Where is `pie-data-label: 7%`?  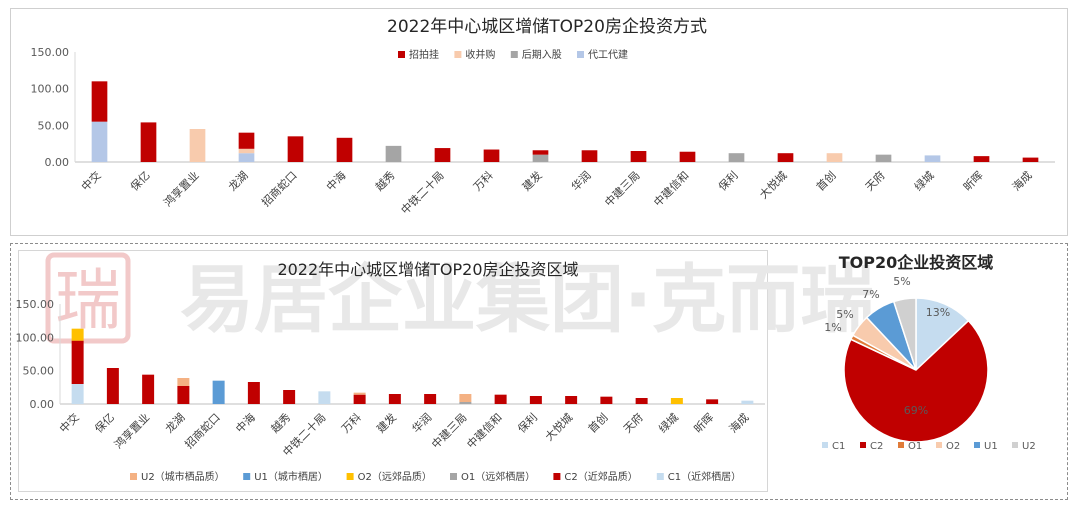 pie-data-label: 7% is located at coordinates (870, 294).